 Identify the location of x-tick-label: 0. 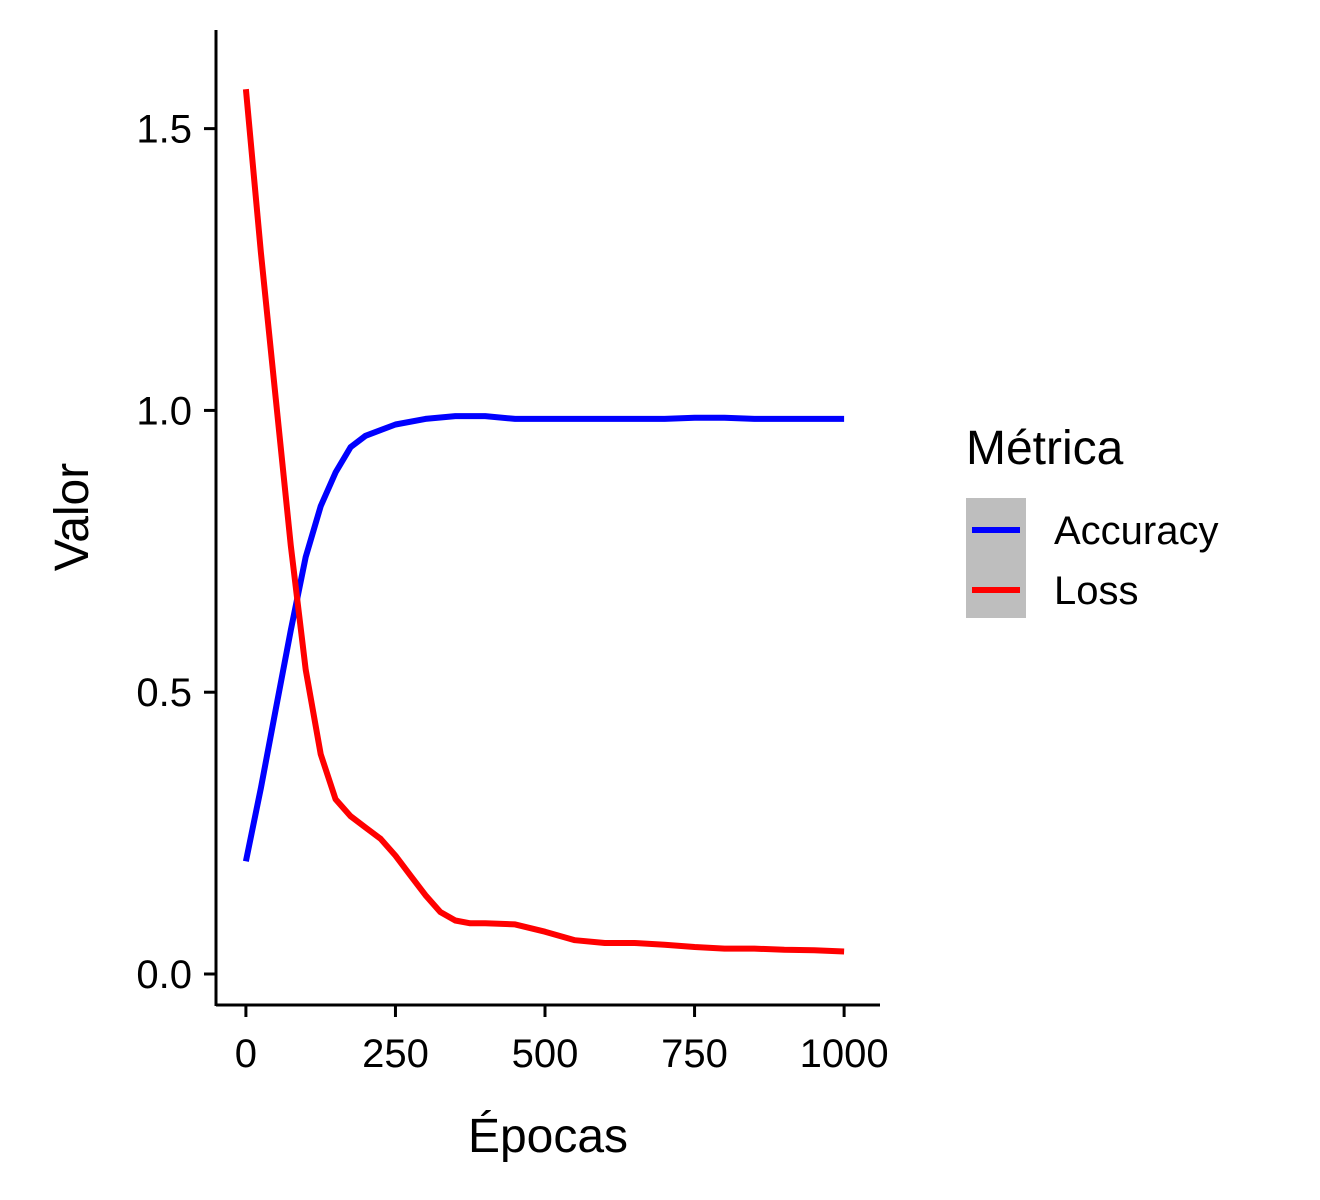
(246, 1054).